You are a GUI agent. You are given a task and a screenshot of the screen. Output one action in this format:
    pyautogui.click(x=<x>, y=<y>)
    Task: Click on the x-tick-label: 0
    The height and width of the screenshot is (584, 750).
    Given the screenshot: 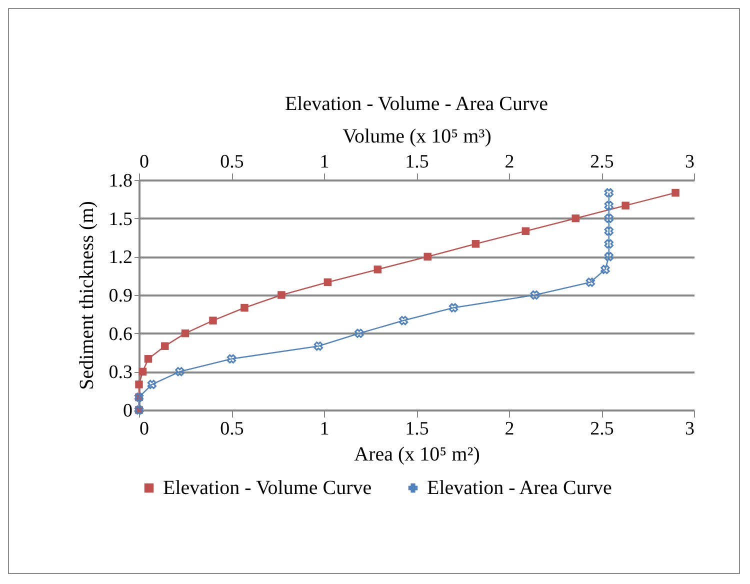 What is the action you would take?
    pyautogui.click(x=144, y=162)
    